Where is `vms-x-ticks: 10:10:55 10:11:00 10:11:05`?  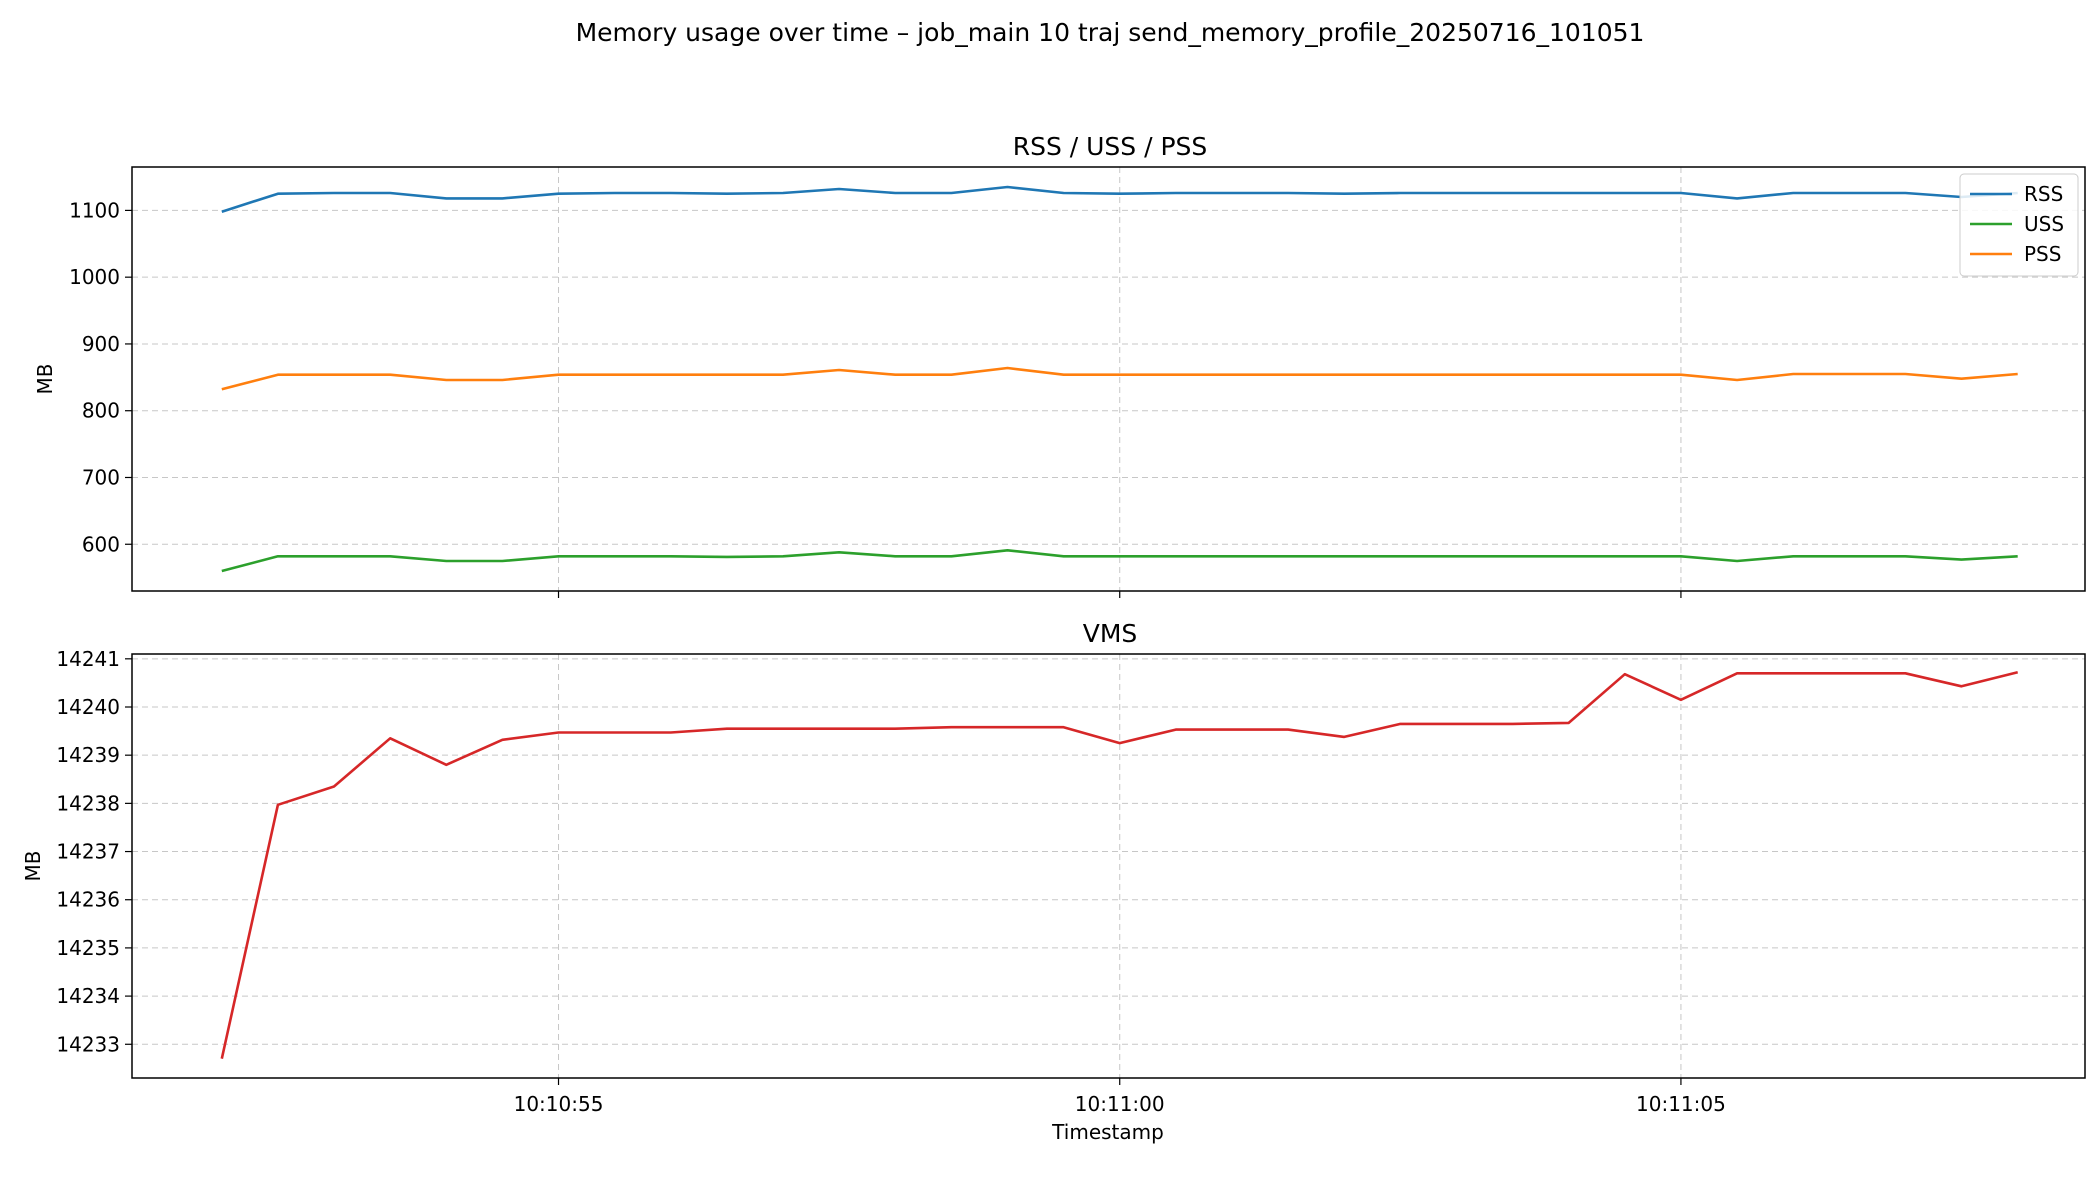 vms-x-ticks: 10:10:55 10:11:00 10:11:05 is located at coordinates (1120, 1097).